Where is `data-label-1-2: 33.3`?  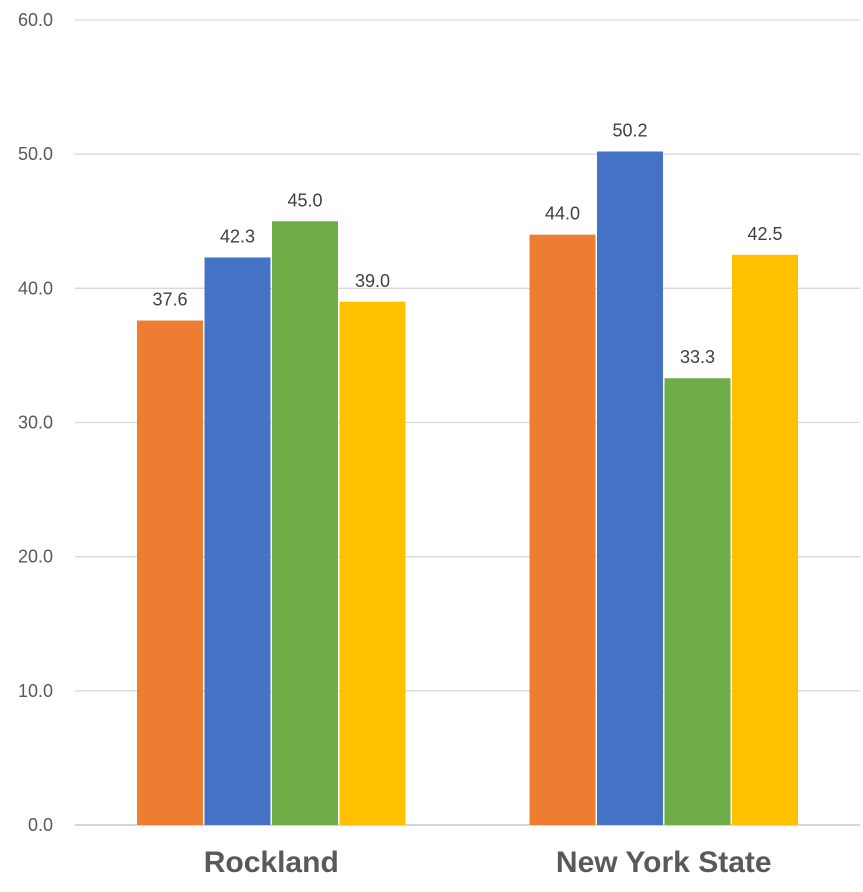 data-label-1-2: 33.3 is located at coordinates (697, 357).